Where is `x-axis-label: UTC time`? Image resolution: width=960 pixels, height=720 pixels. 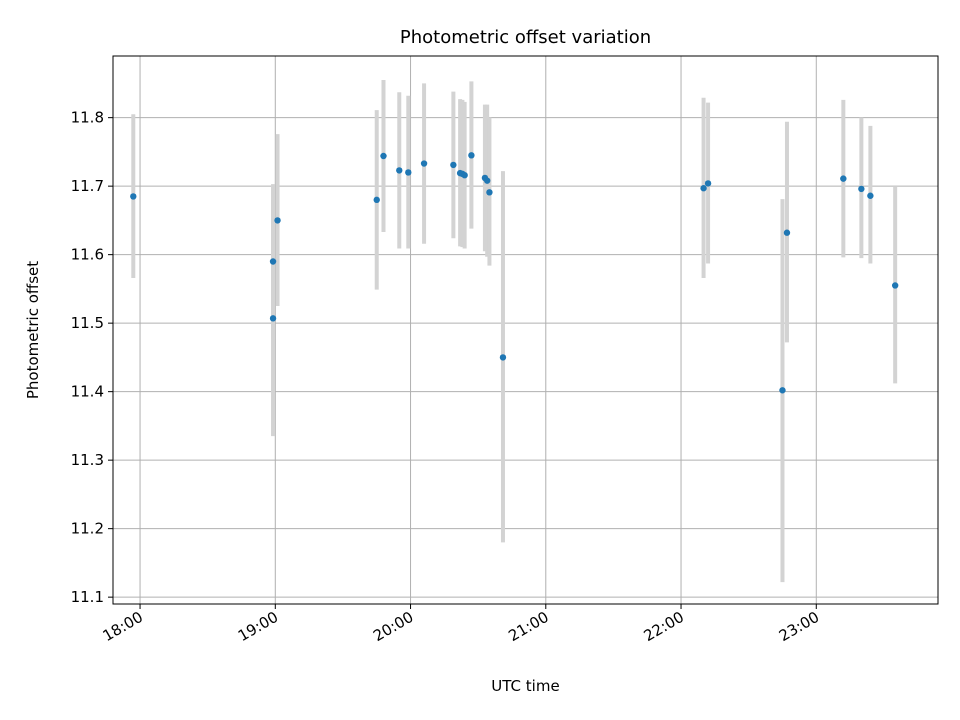
x-axis-label: UTC time is located at coordinates (525, 686).